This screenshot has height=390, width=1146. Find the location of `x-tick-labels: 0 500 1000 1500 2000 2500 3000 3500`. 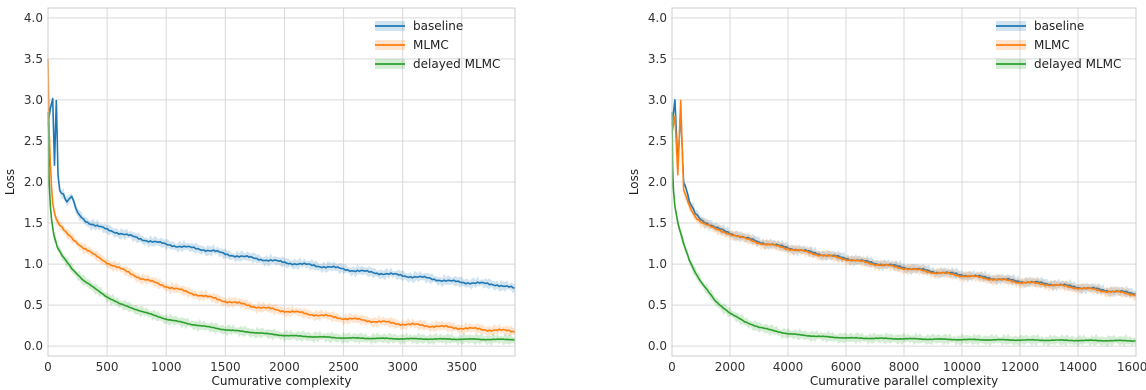

x-tick-labels: 0 500 1000 1500 2000 2500 3000 3500 is located at coordinates (260, 367).